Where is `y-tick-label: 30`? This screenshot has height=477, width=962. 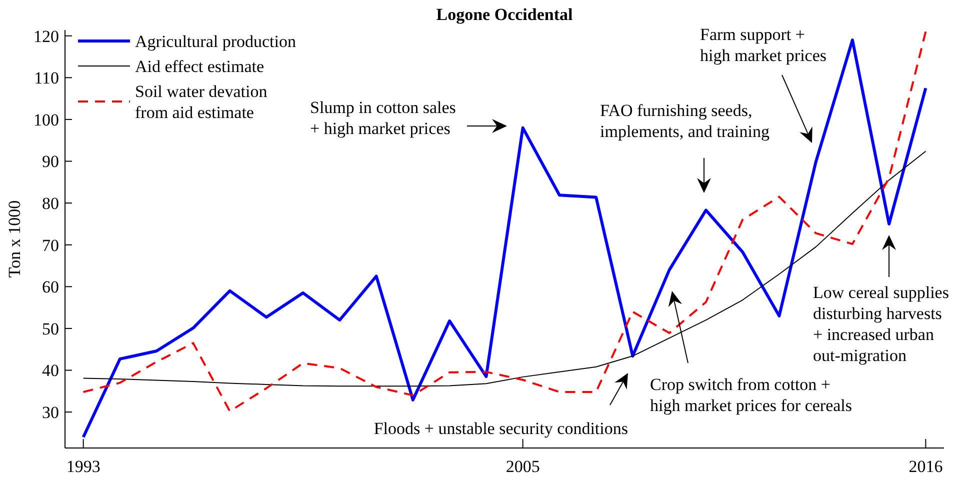 y-tick-label: 30 is located at coordinates (50, 412).